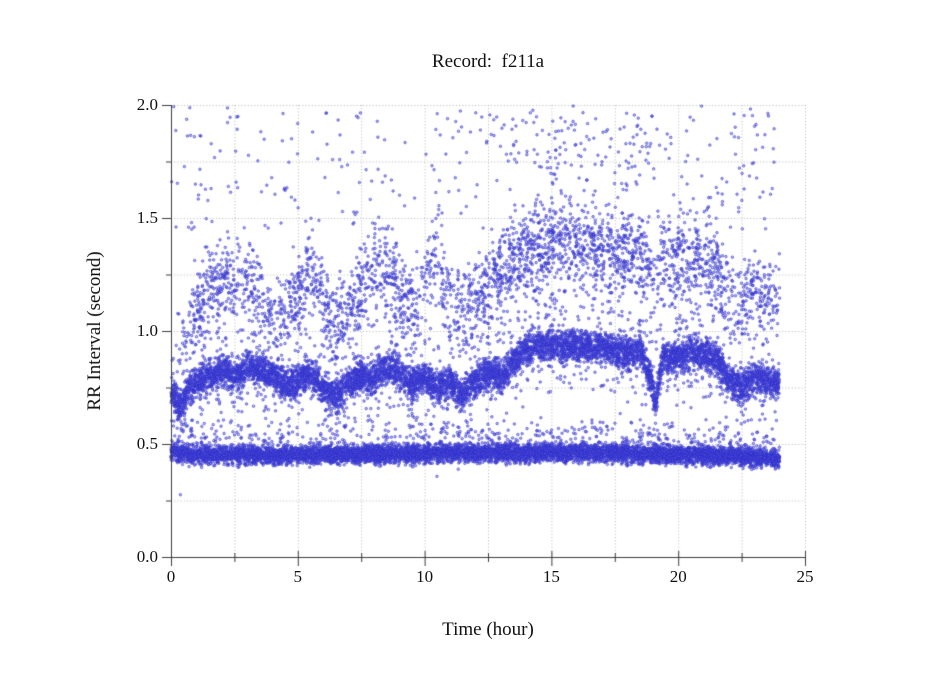 This screenshot has height=697, width=949. What do you see at coordinates (425, 576) in the screenshot?
I see `x-tick-label: 10` at bounding box center [425, 576].